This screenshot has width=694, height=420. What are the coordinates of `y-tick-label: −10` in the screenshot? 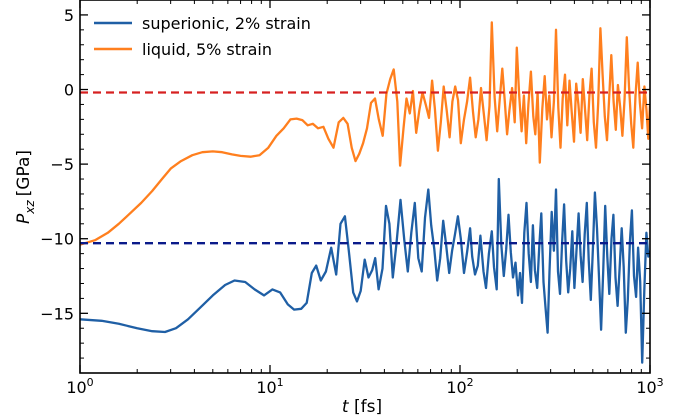 It's located at (57, 239).